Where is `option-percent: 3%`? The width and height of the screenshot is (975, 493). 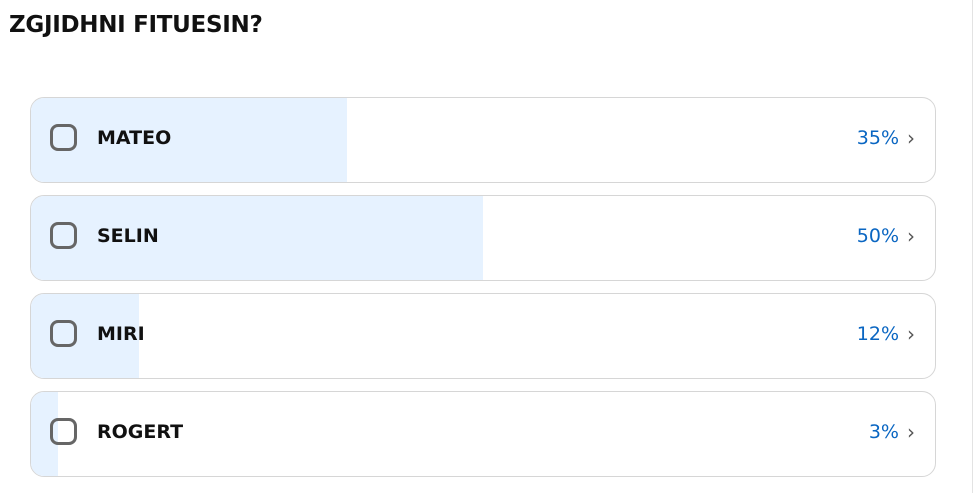 option-percent: 3% is located at coordinates (883, 432).